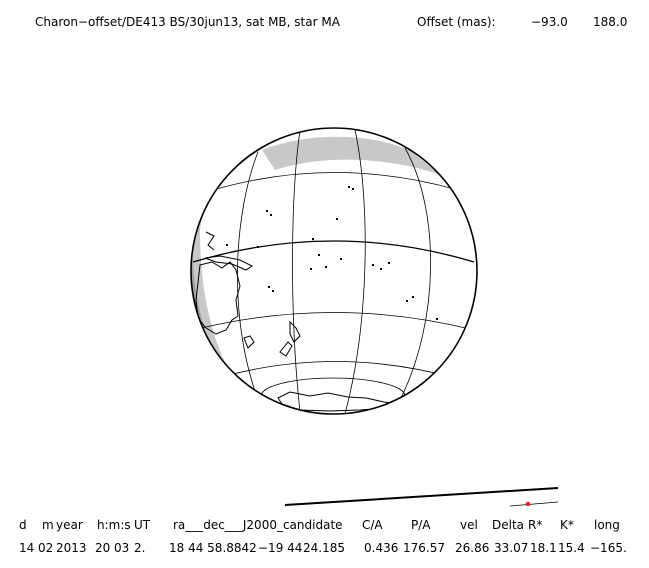  What do you see at coordinates (280, 548) in the screenshot?
I see `value-dec-deg-min: −19 44` at bounding box center [280, 548].